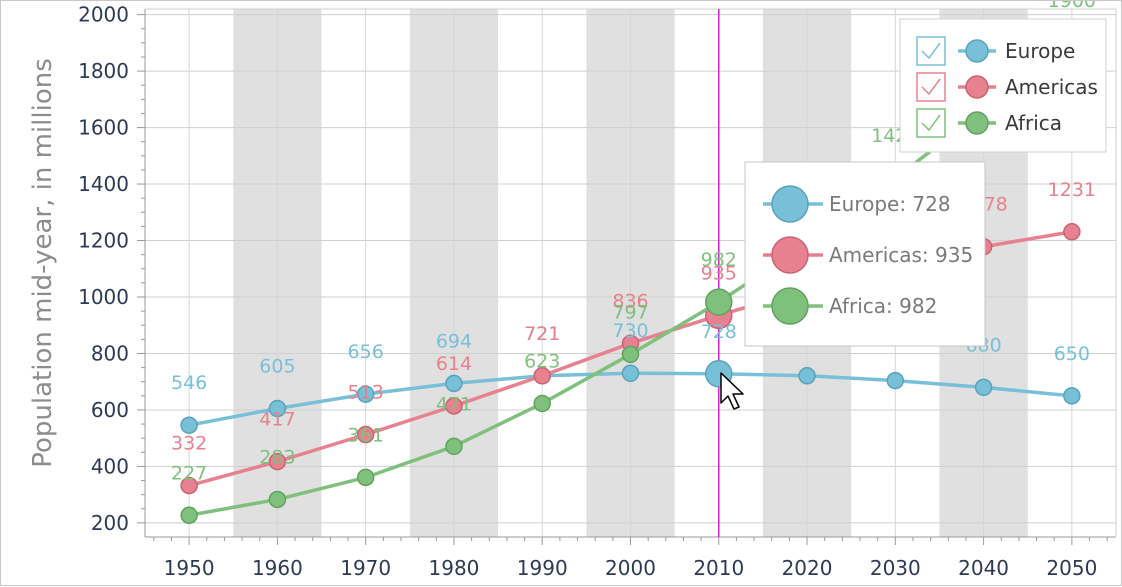 The height and width of the screenshot is (587, 1122). What do you see at coordinates (630, 301) in the screenshot?
I see `data-label-americas: 836` at bounding box center [630, 301].